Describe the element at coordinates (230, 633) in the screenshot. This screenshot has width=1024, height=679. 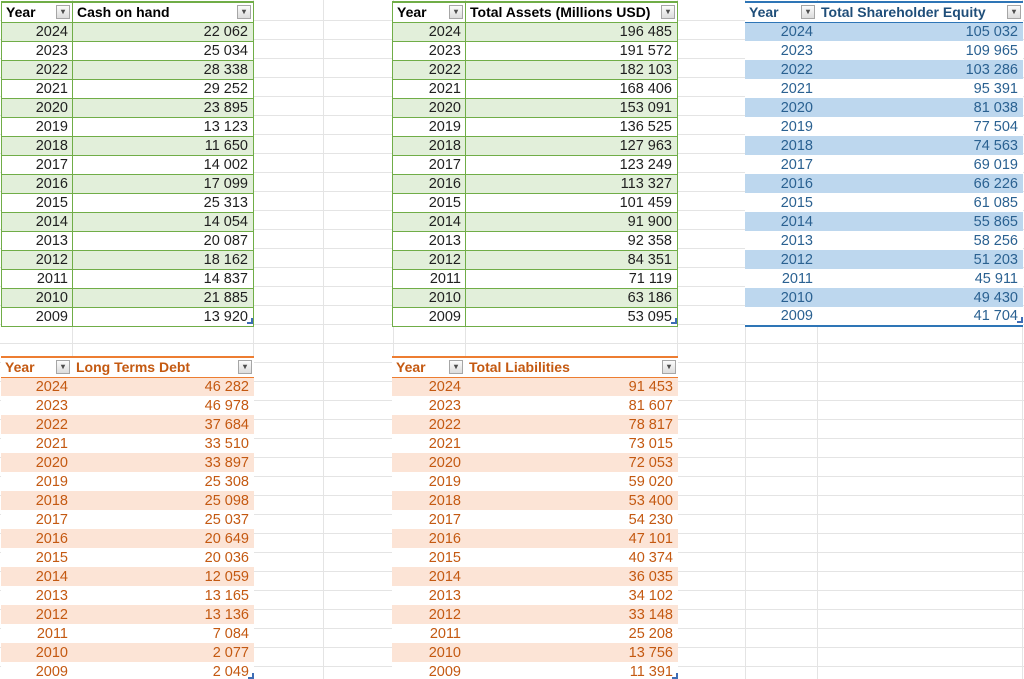
I see `value-cell: 7 084` at that location.